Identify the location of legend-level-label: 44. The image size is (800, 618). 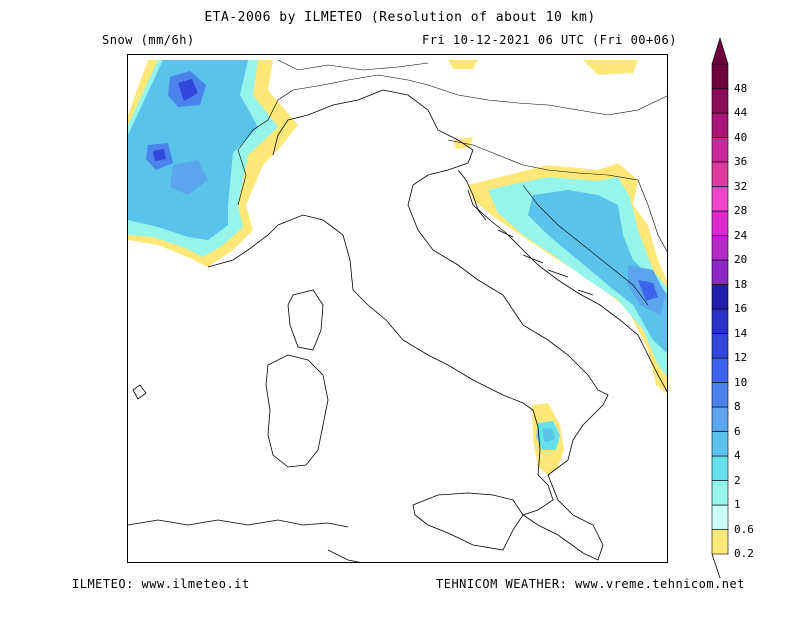
(741, 112).